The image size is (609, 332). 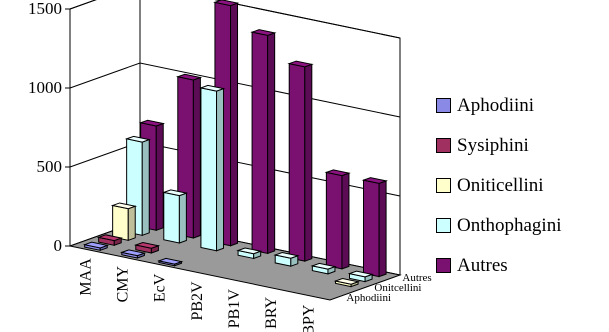 I want to click on legend-label-onthophagini: Onthophagini, so click(x=509, y=225).